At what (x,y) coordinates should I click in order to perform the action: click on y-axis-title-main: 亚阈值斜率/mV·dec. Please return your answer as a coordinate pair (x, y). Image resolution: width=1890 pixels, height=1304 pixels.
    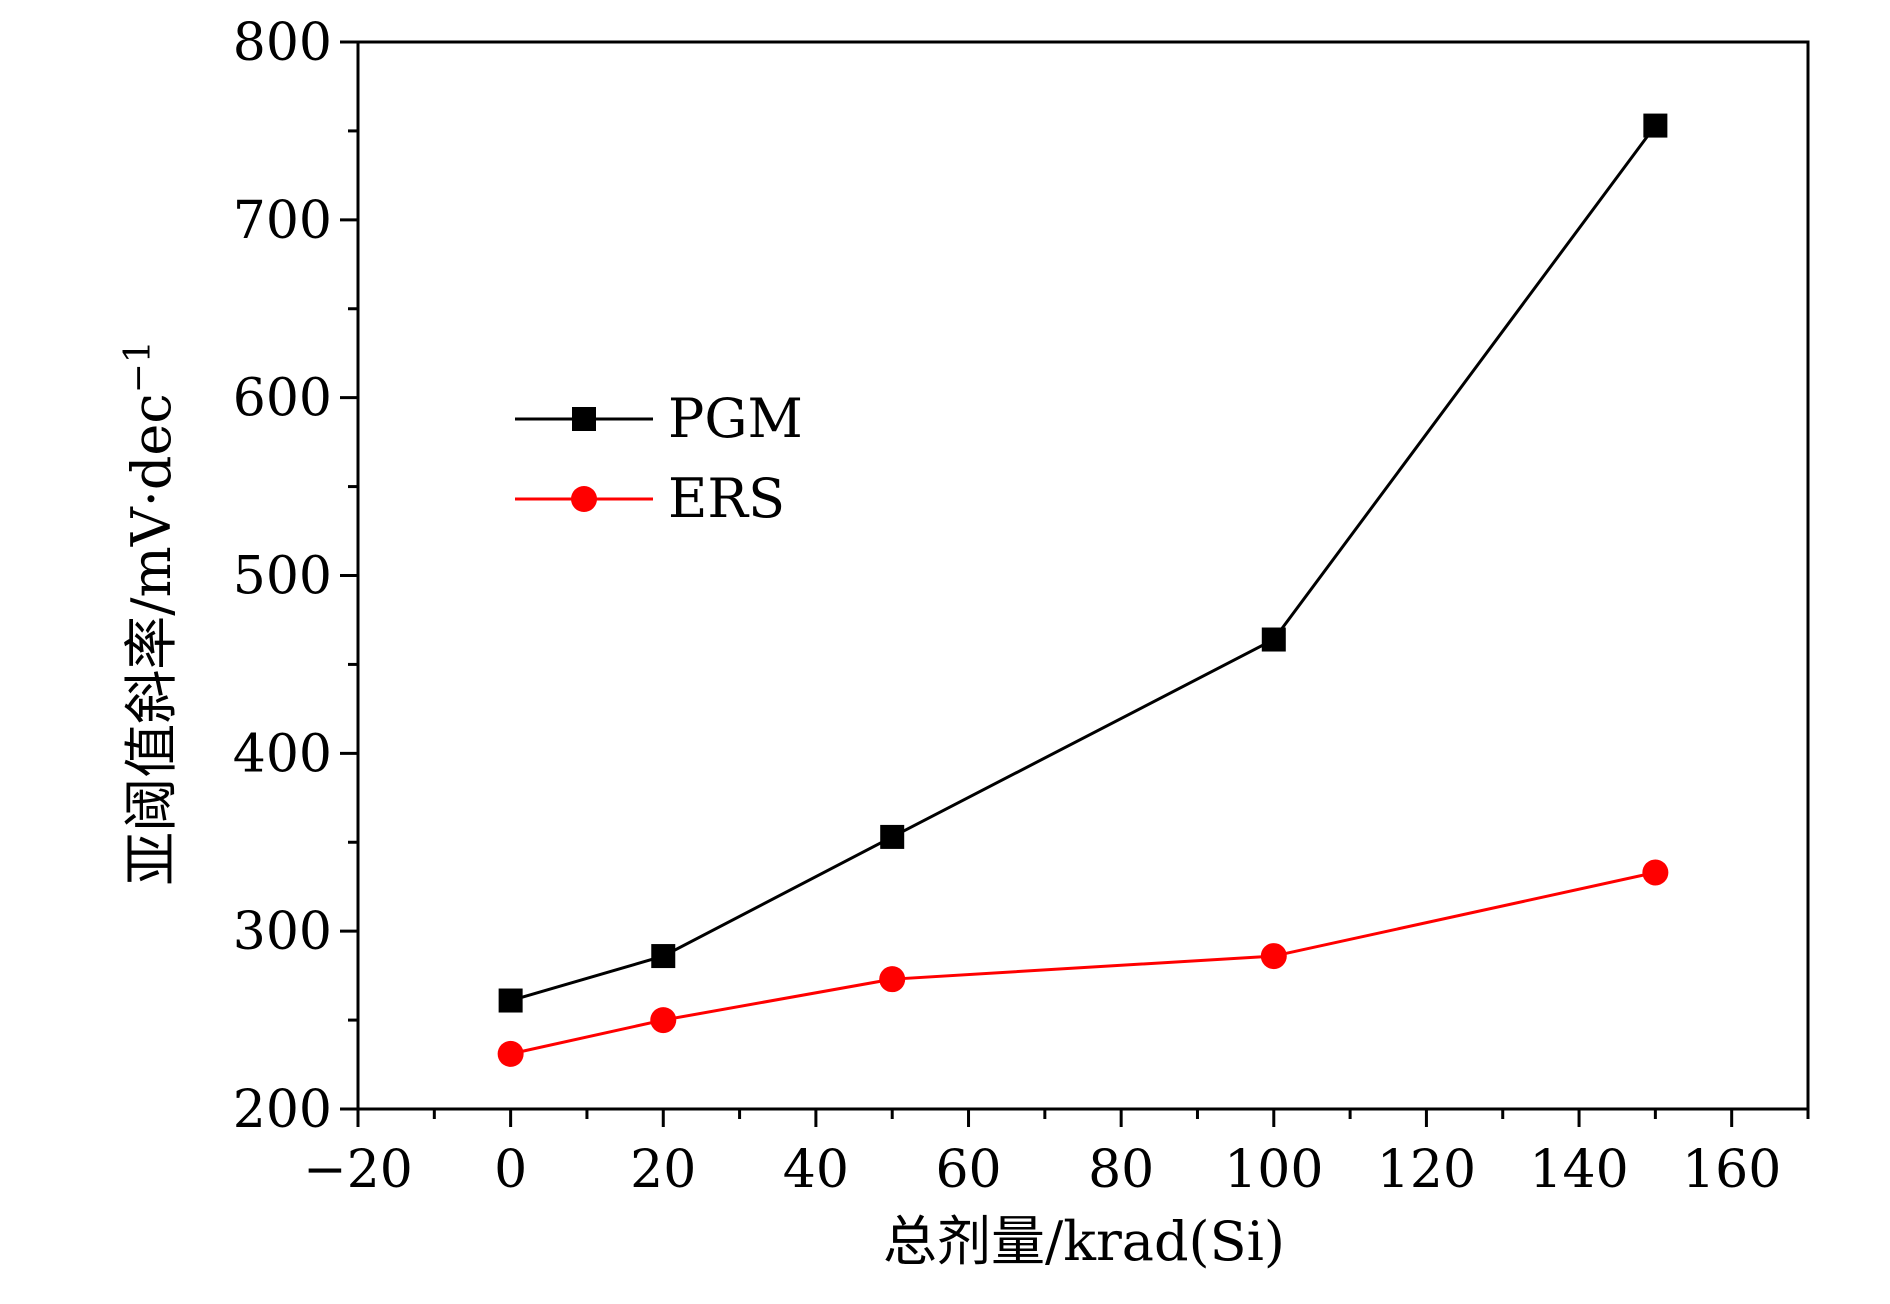
    Looking at the image, I should click on (151, 639).